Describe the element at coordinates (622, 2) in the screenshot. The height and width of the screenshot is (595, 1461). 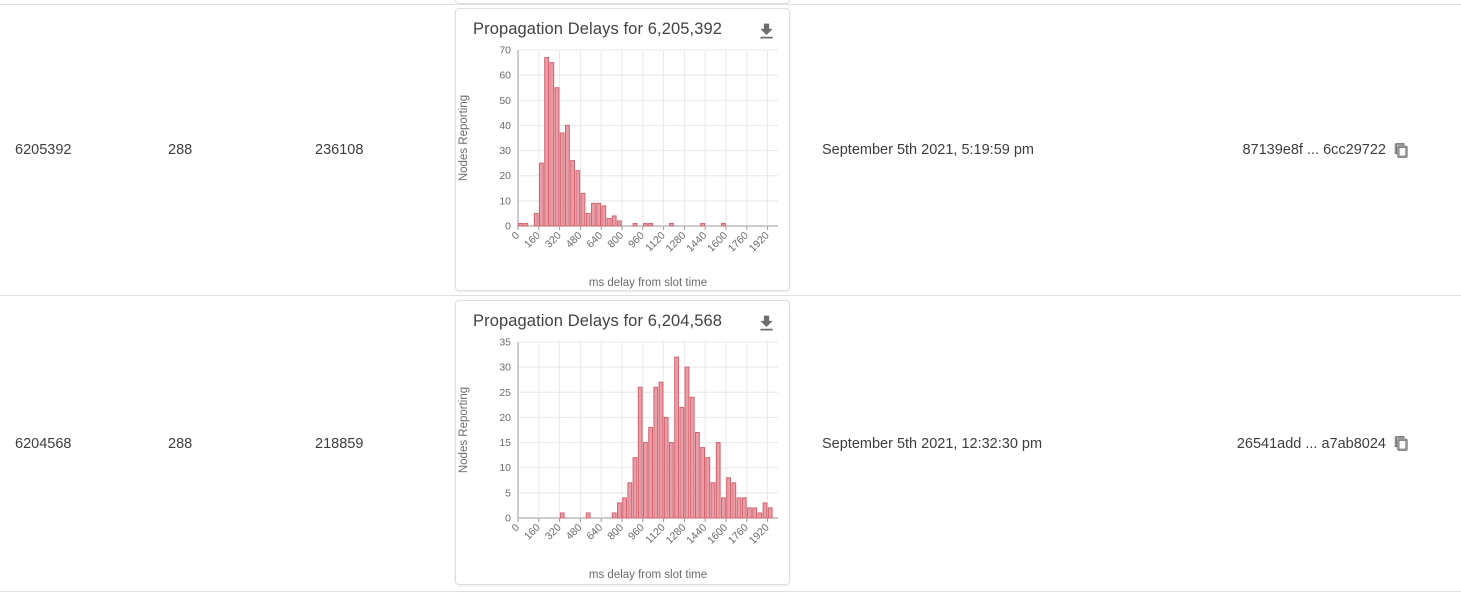
I see `previous-chart-card-edge` at that location.